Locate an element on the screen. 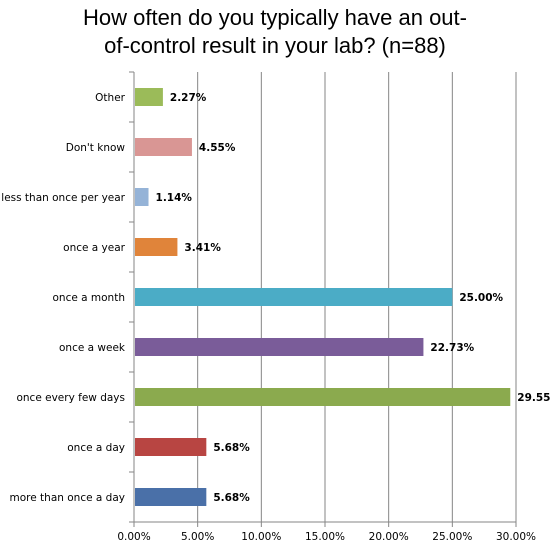  data-label: 2.27% is located at coordinates (188, 98).